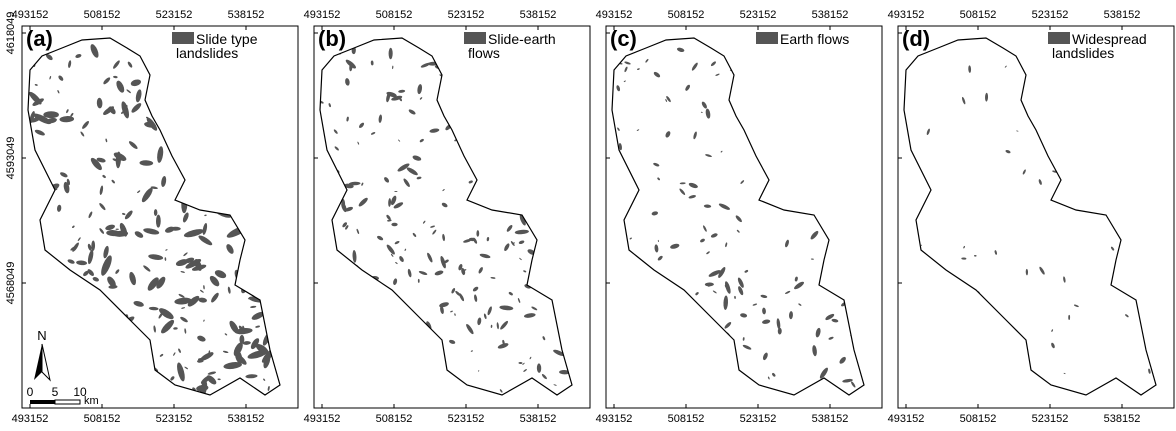 The height and width of the screenshot is (431, 1176). What do you see at coordinates (42, 402) in the screenshot?
I see `scale-segment` at bounding box center [42, 402].